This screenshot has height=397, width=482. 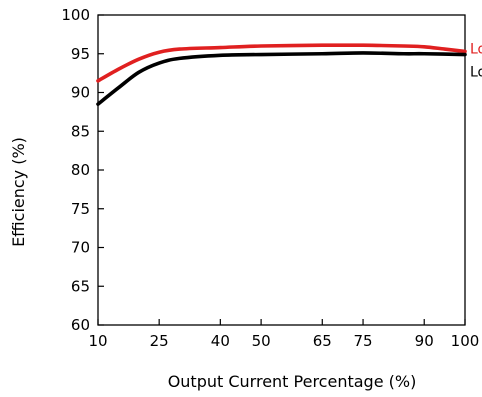 I want to click on x-tick-label: 65, so click(x=322, y=341).